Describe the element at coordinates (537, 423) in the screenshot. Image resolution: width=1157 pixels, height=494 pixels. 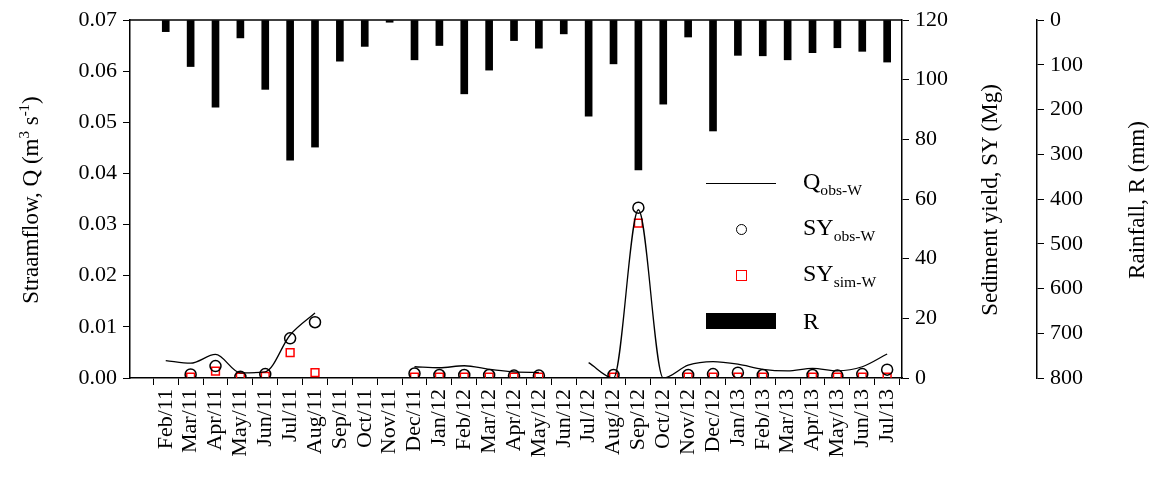
I see `x-tick-label: May/12` at that location.